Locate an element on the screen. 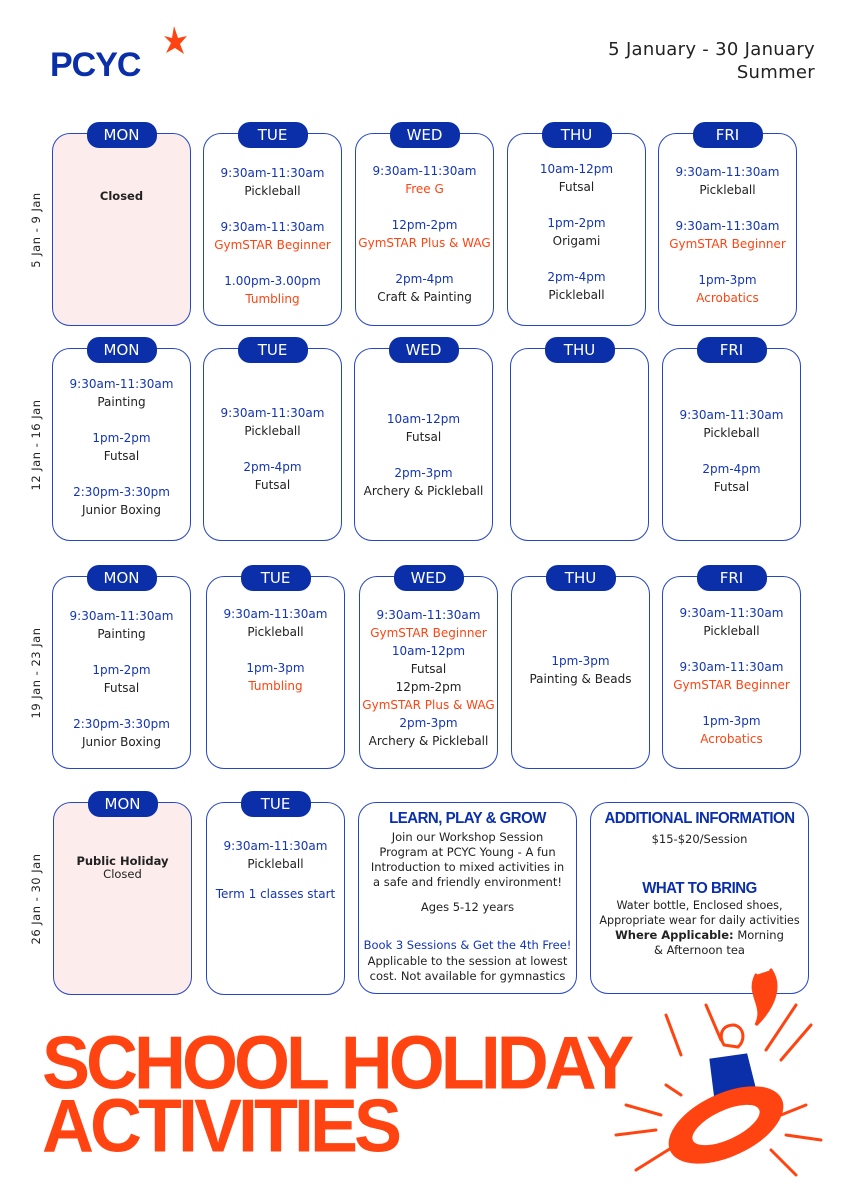  date-range: 5 January - 30 January is located at coordinates (711, 49).